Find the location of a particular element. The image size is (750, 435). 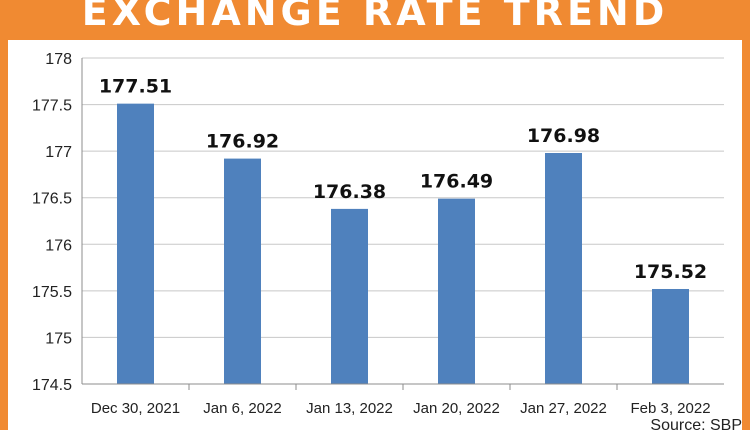

data-label: 175.52 is located at coordinates (670, 272).